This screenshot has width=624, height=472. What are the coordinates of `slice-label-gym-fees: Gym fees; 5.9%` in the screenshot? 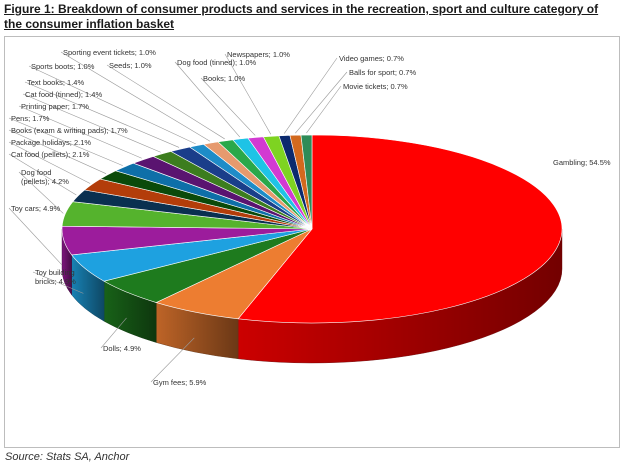 It's located at (180, 382).